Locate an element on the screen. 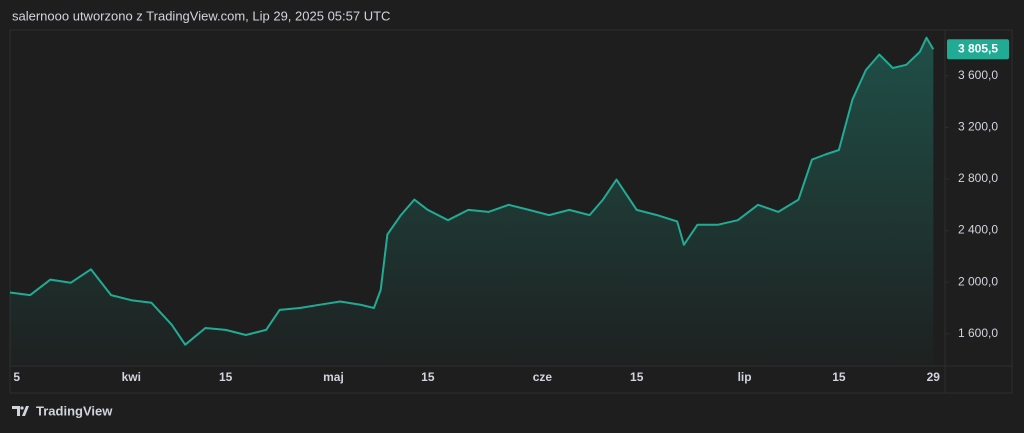 Image resolution: width=1024 pixels, height=433 pixels. last-price-label: 3 805,5 is located at coordinates (978, 48).